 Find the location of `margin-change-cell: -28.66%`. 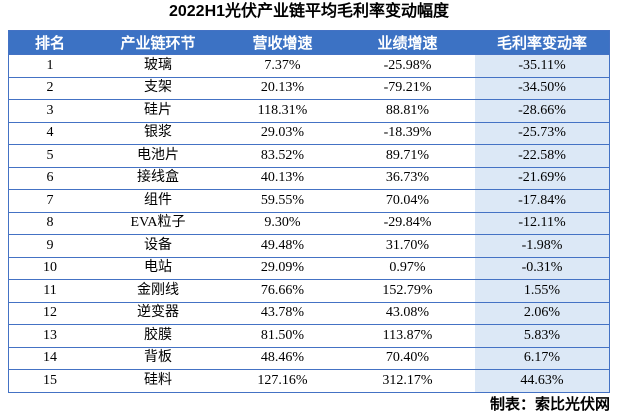

margin-change-cell: -28.66% is located at coordinates (542, 111).